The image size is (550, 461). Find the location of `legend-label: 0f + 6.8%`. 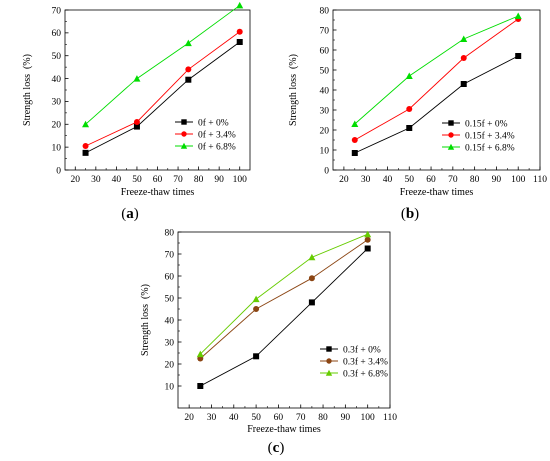

legend-label: 0f + 6.8% is located at coordinates (217, 146).